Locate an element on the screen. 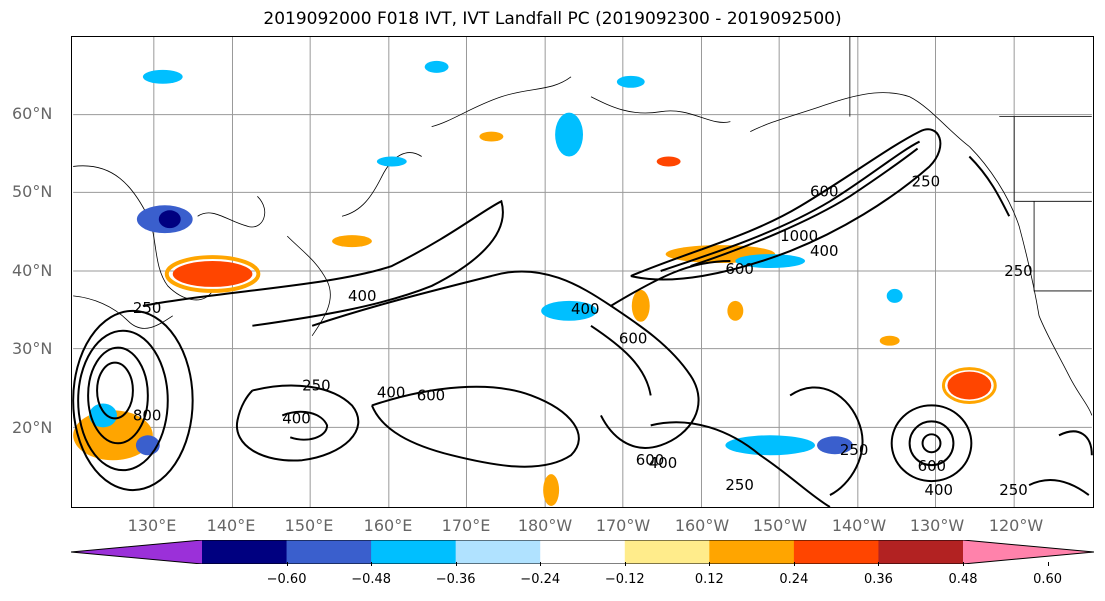 This screenshot has width=1105, height=601. lat-label-20n: 20°N is located at coordinates (32, 427).